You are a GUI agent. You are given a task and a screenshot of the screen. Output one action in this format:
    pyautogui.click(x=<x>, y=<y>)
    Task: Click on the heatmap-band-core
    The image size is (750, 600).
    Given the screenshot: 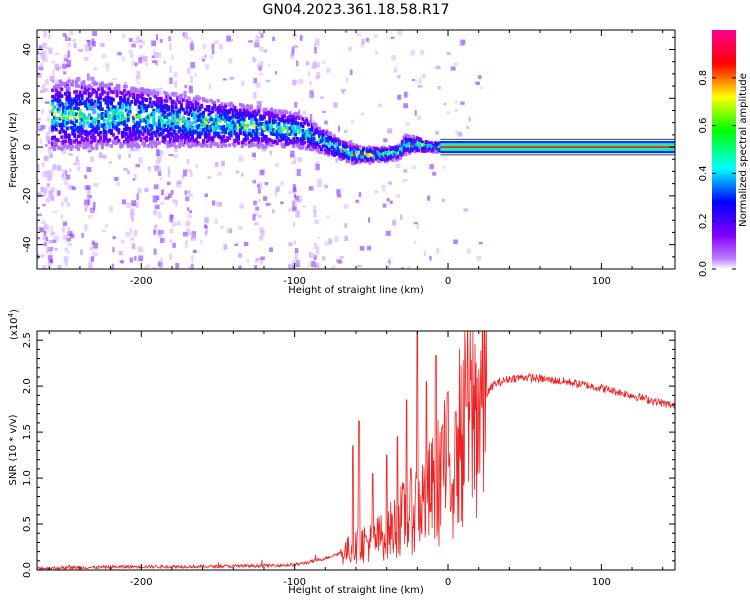 What is the action you would take?
    pyautogui.click(x=557, y=147)
    